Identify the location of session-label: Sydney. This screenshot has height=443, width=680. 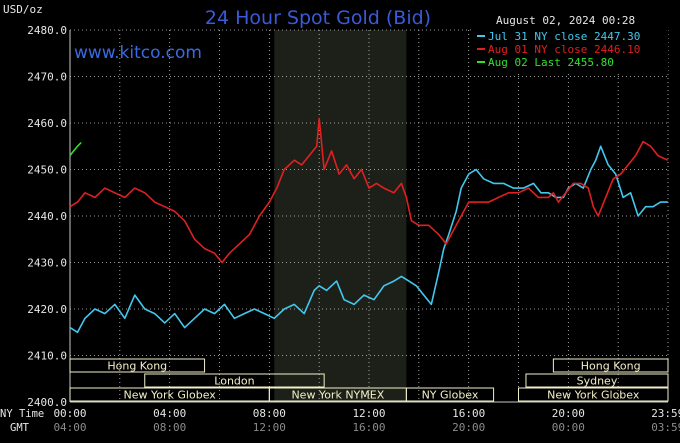
(597, 381).